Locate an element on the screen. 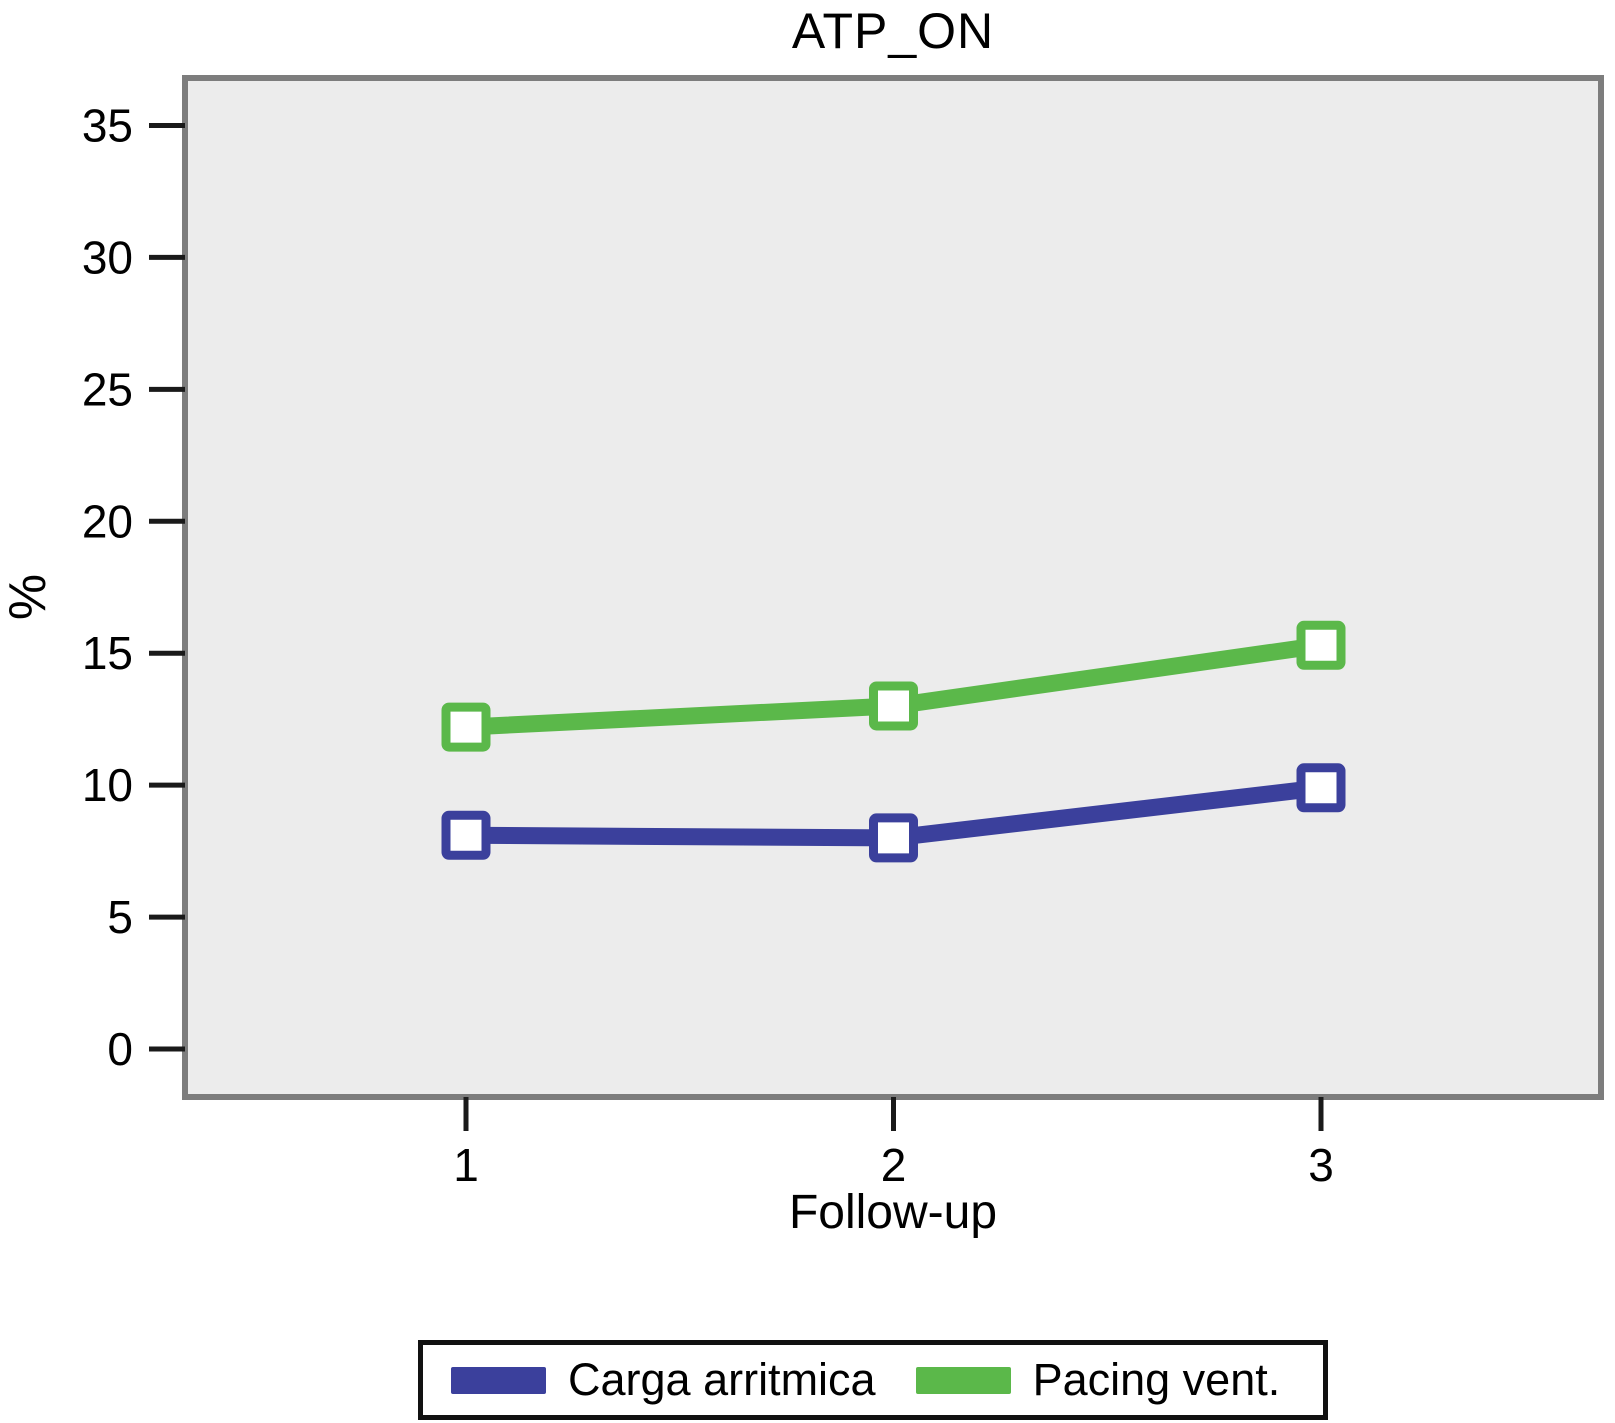 The width and height of the screenshot is (1615, 1423). legend-label-carga-arritmica: Carga arritmica is located at coordinates (722, 1379).